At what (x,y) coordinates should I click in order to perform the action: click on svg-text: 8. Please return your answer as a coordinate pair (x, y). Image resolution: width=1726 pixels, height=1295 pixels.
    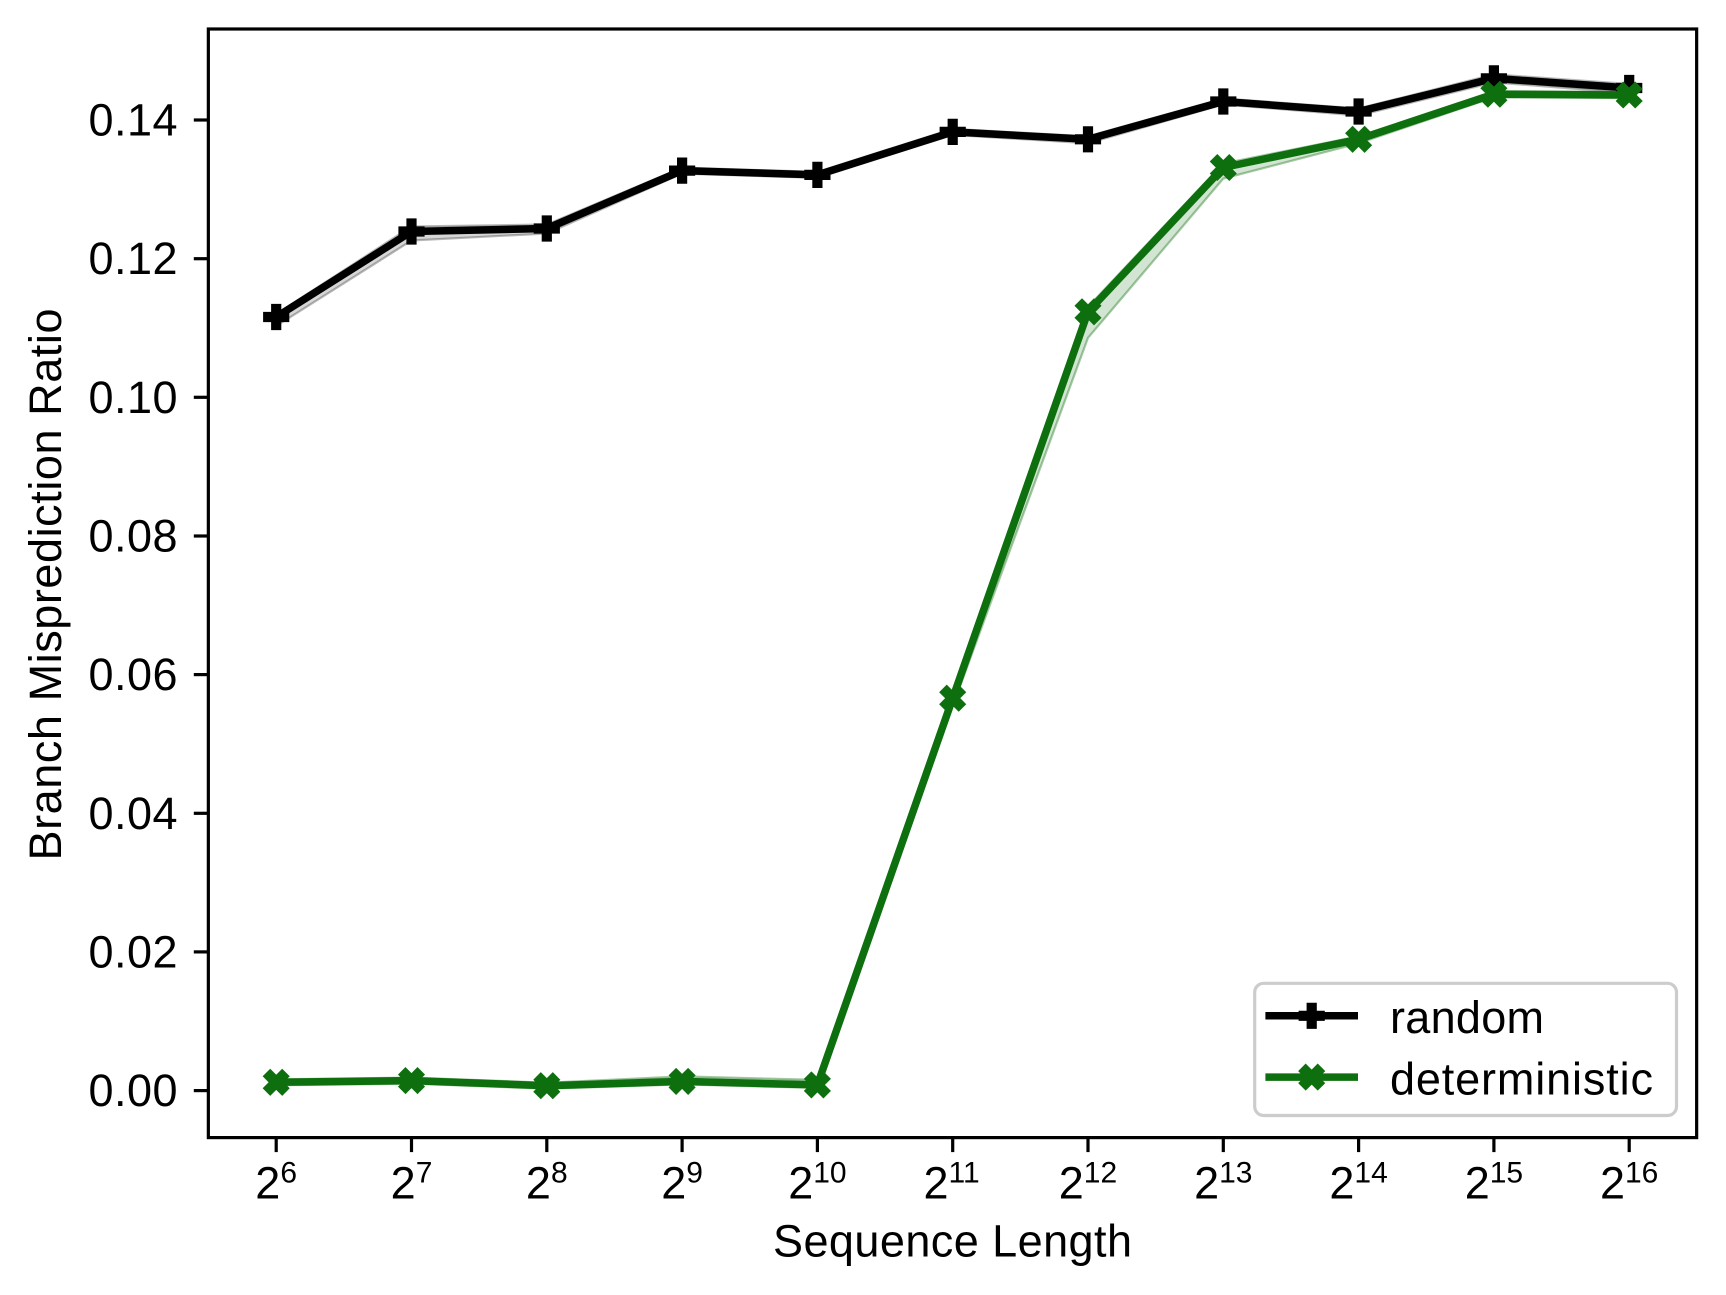
    Looking at the image, I should click on (559, 1173).